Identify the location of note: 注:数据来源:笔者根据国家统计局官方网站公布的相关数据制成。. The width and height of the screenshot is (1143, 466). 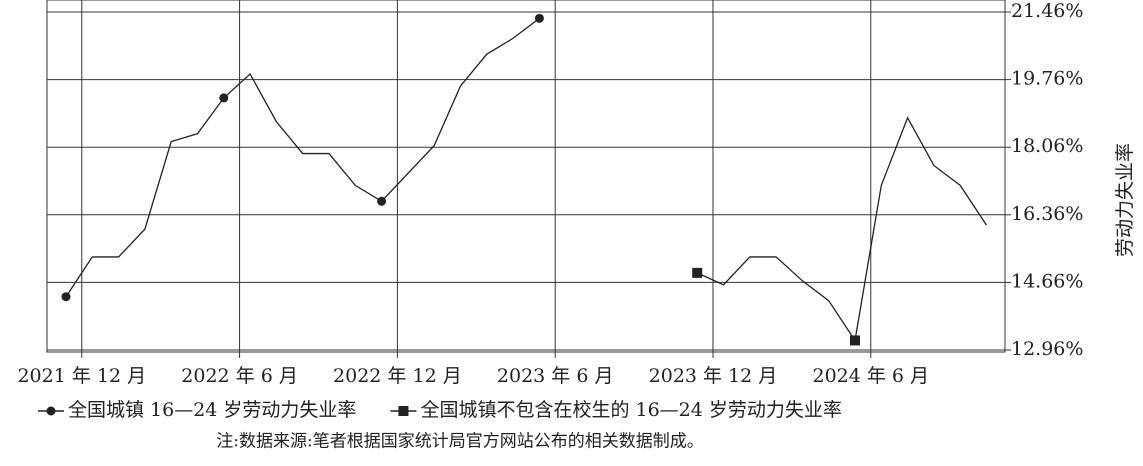
(459, 442).